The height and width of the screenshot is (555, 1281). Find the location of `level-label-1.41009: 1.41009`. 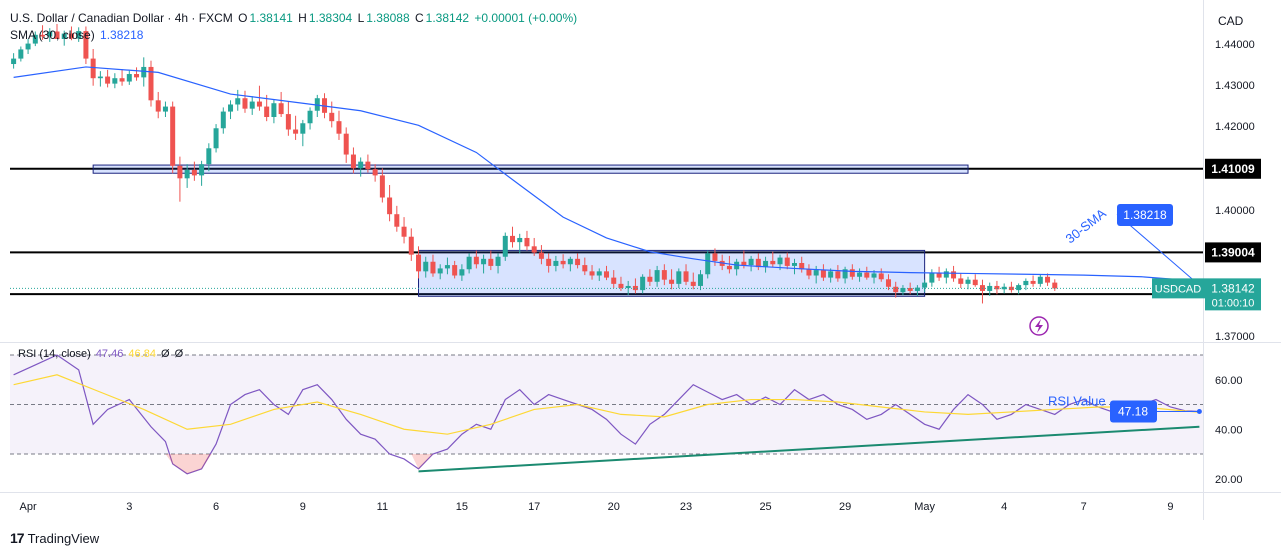

level-label-1.41009: 1.41009 is located at coordinates (1233, 169).